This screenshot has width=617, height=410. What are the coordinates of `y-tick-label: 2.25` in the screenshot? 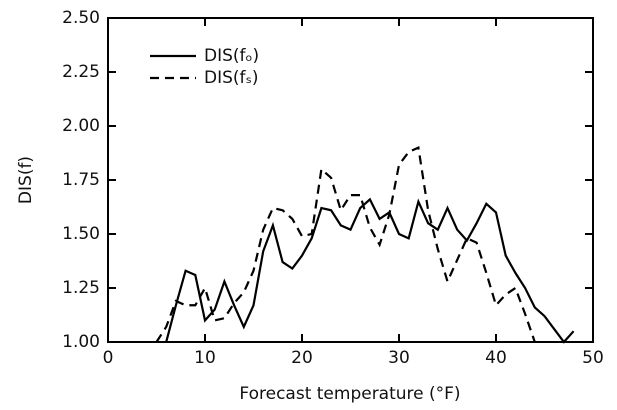 It's located at (81, 72).